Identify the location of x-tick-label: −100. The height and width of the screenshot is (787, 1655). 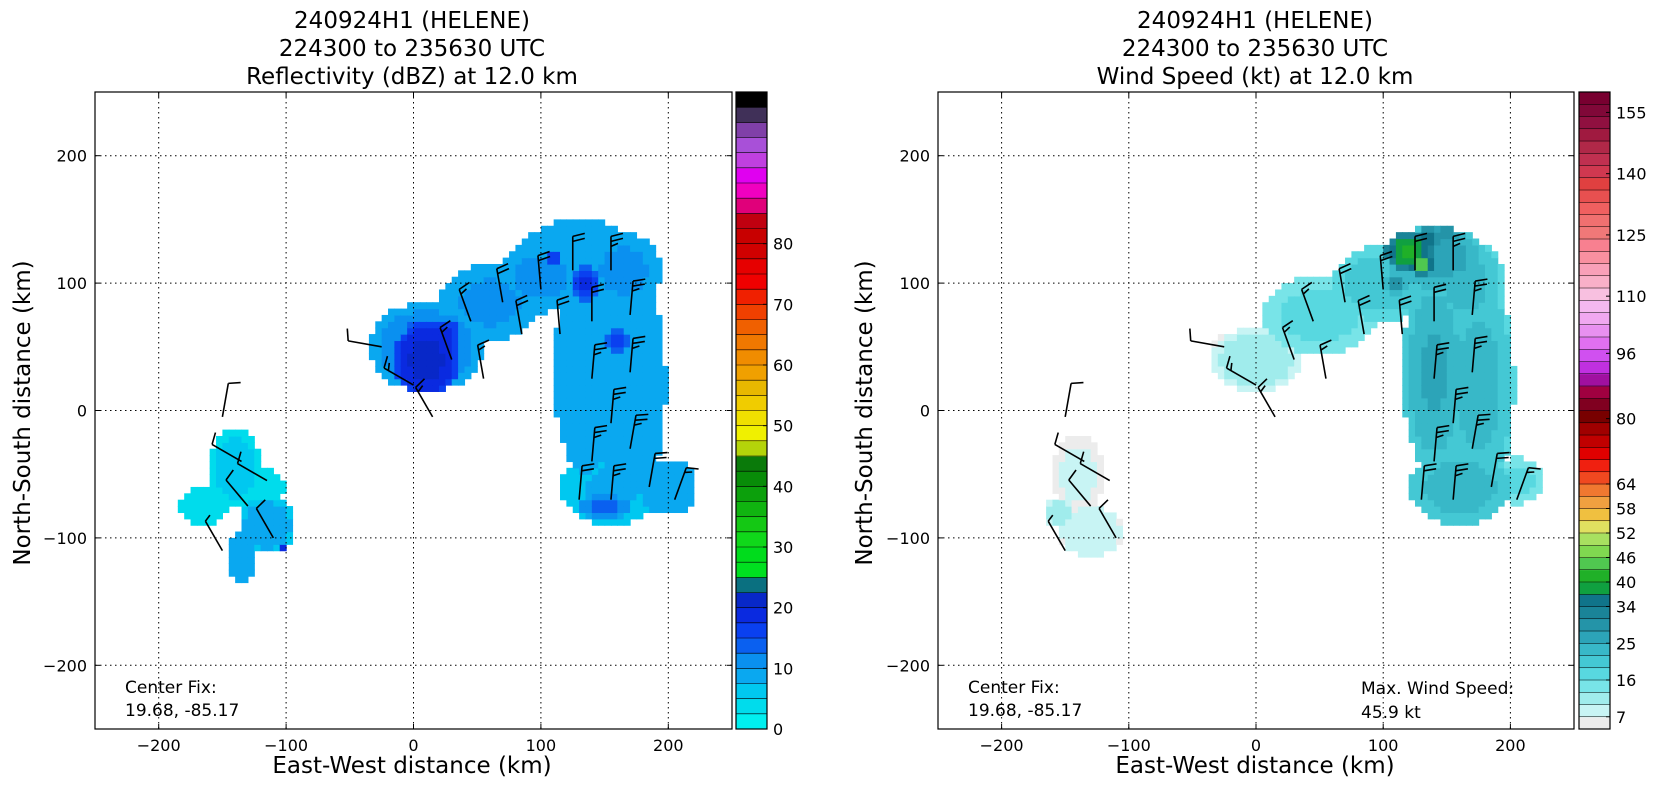
(286, 745).